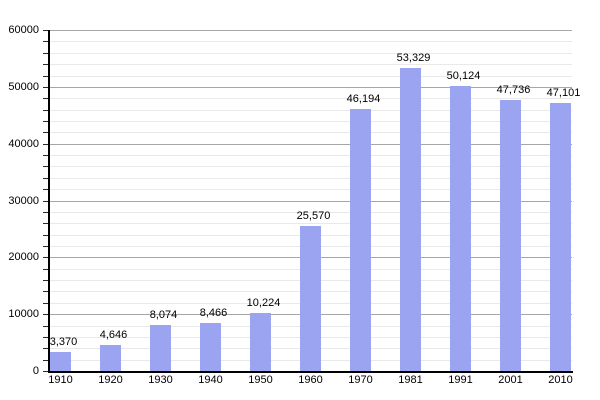 This screenshot has width=600, height=400. What do you see at coordinates (63, 341) in the screenshot?
I see `bar-value-label: 3,370` at bounding box center [63, 341].